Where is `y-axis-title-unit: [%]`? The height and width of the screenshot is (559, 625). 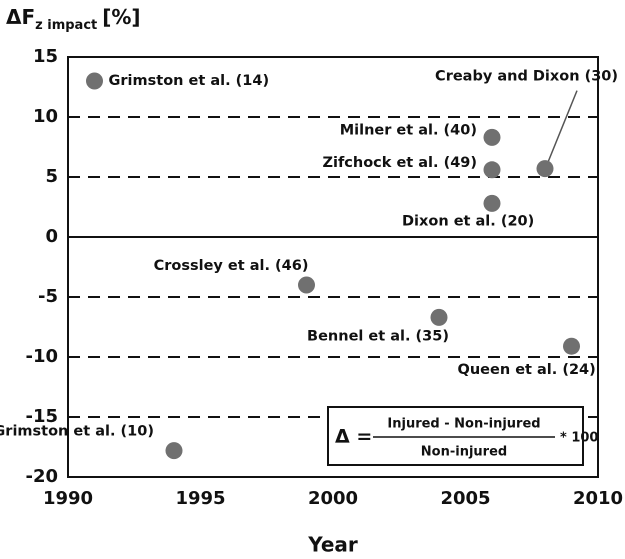
y-axis-title-unit: [%] is located at coordinates (121, 17).